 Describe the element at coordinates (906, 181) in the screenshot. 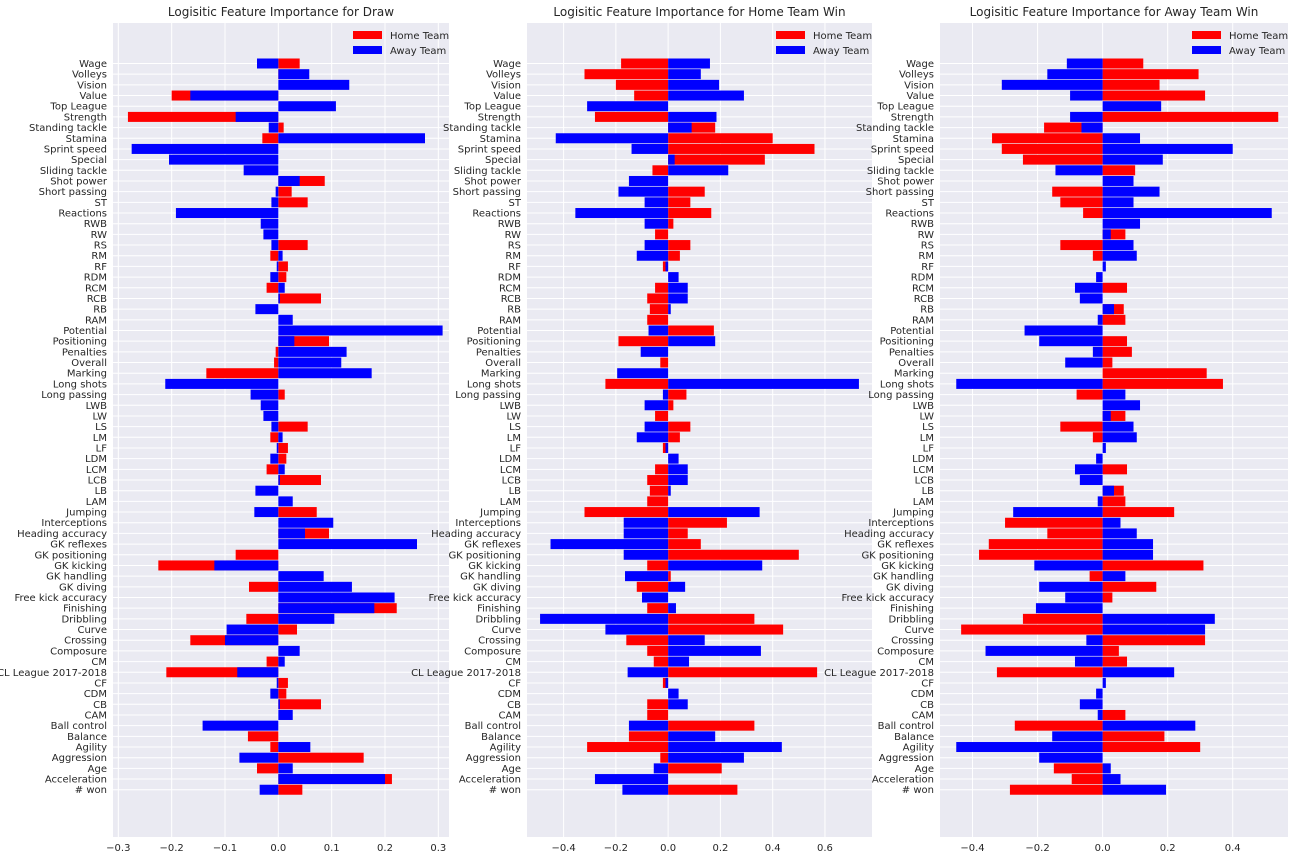

I see `y-tick-label: Shot power` at that location.